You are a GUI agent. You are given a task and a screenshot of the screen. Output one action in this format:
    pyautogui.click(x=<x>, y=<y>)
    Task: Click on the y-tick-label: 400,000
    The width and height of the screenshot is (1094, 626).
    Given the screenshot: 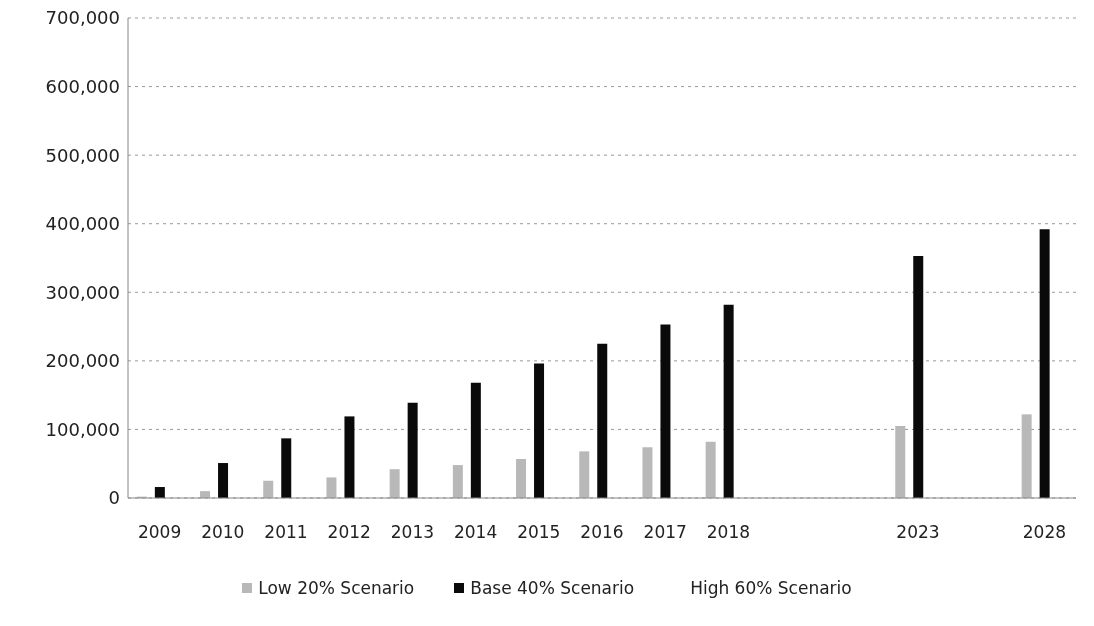 What is the action you would take?
    pyautogui.click(x=82, y=224)
    